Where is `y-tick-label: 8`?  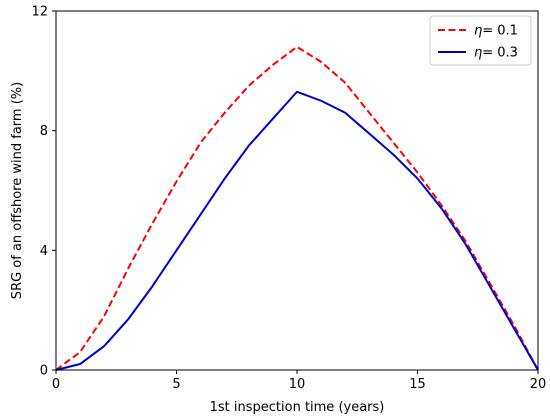 y-tick-label: 8 is located at coordinates (44, 131).